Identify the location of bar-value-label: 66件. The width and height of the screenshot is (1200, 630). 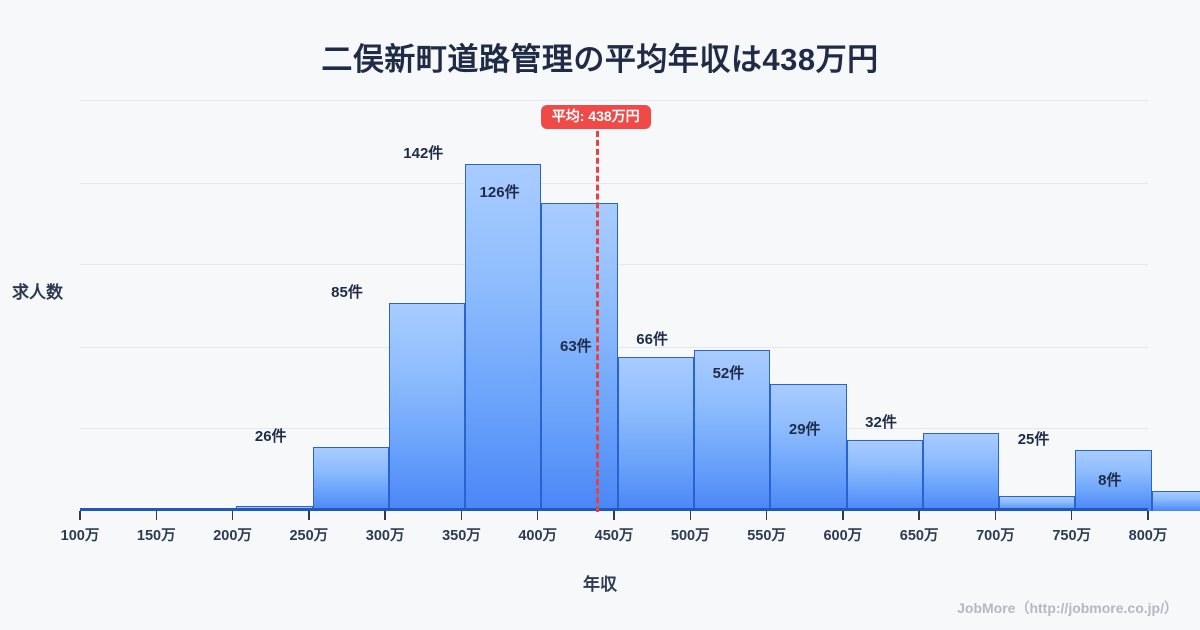
(652, 339).